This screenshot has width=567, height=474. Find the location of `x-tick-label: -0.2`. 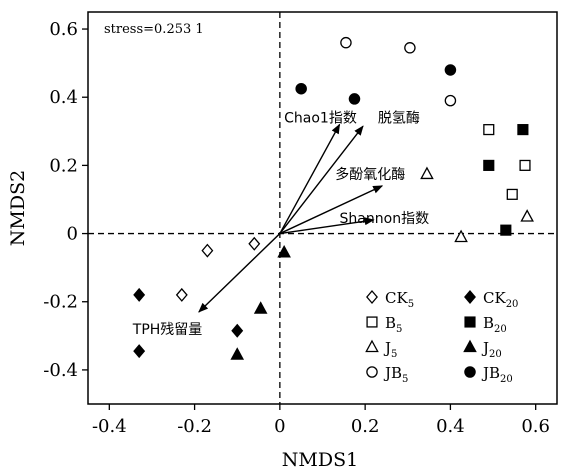

x-tick-label: -0.2 is located at coordinates (194, 426).